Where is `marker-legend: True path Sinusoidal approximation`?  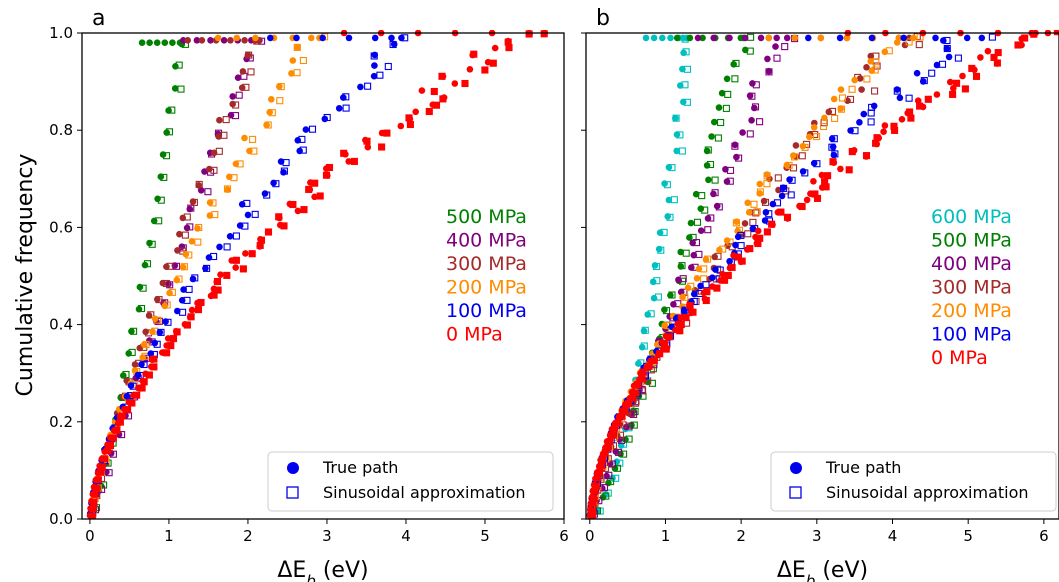
marker-legend: True path Sinusoidal approximation is located at coordinates (913, 481).